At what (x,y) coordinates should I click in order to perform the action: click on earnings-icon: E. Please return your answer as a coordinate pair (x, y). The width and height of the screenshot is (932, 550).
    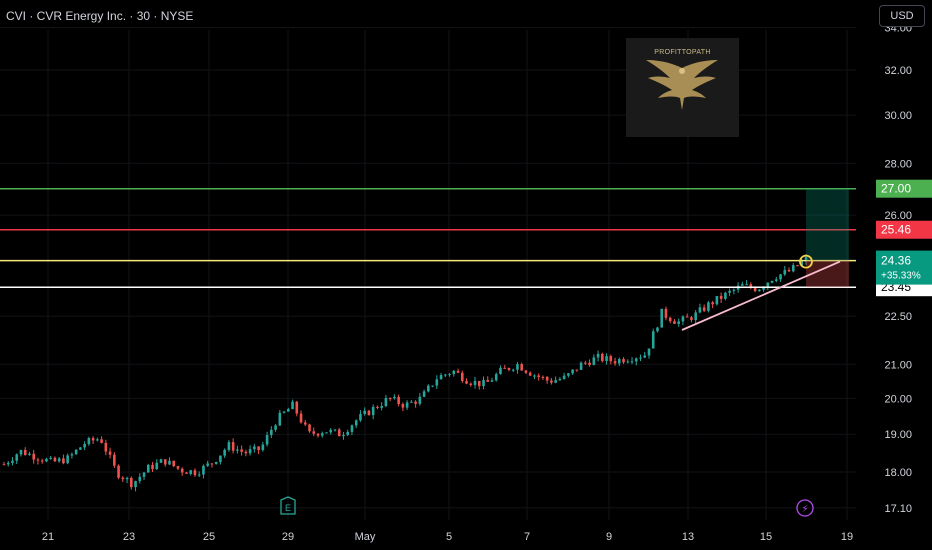
    Looking at the image, I should click on (288, 505).